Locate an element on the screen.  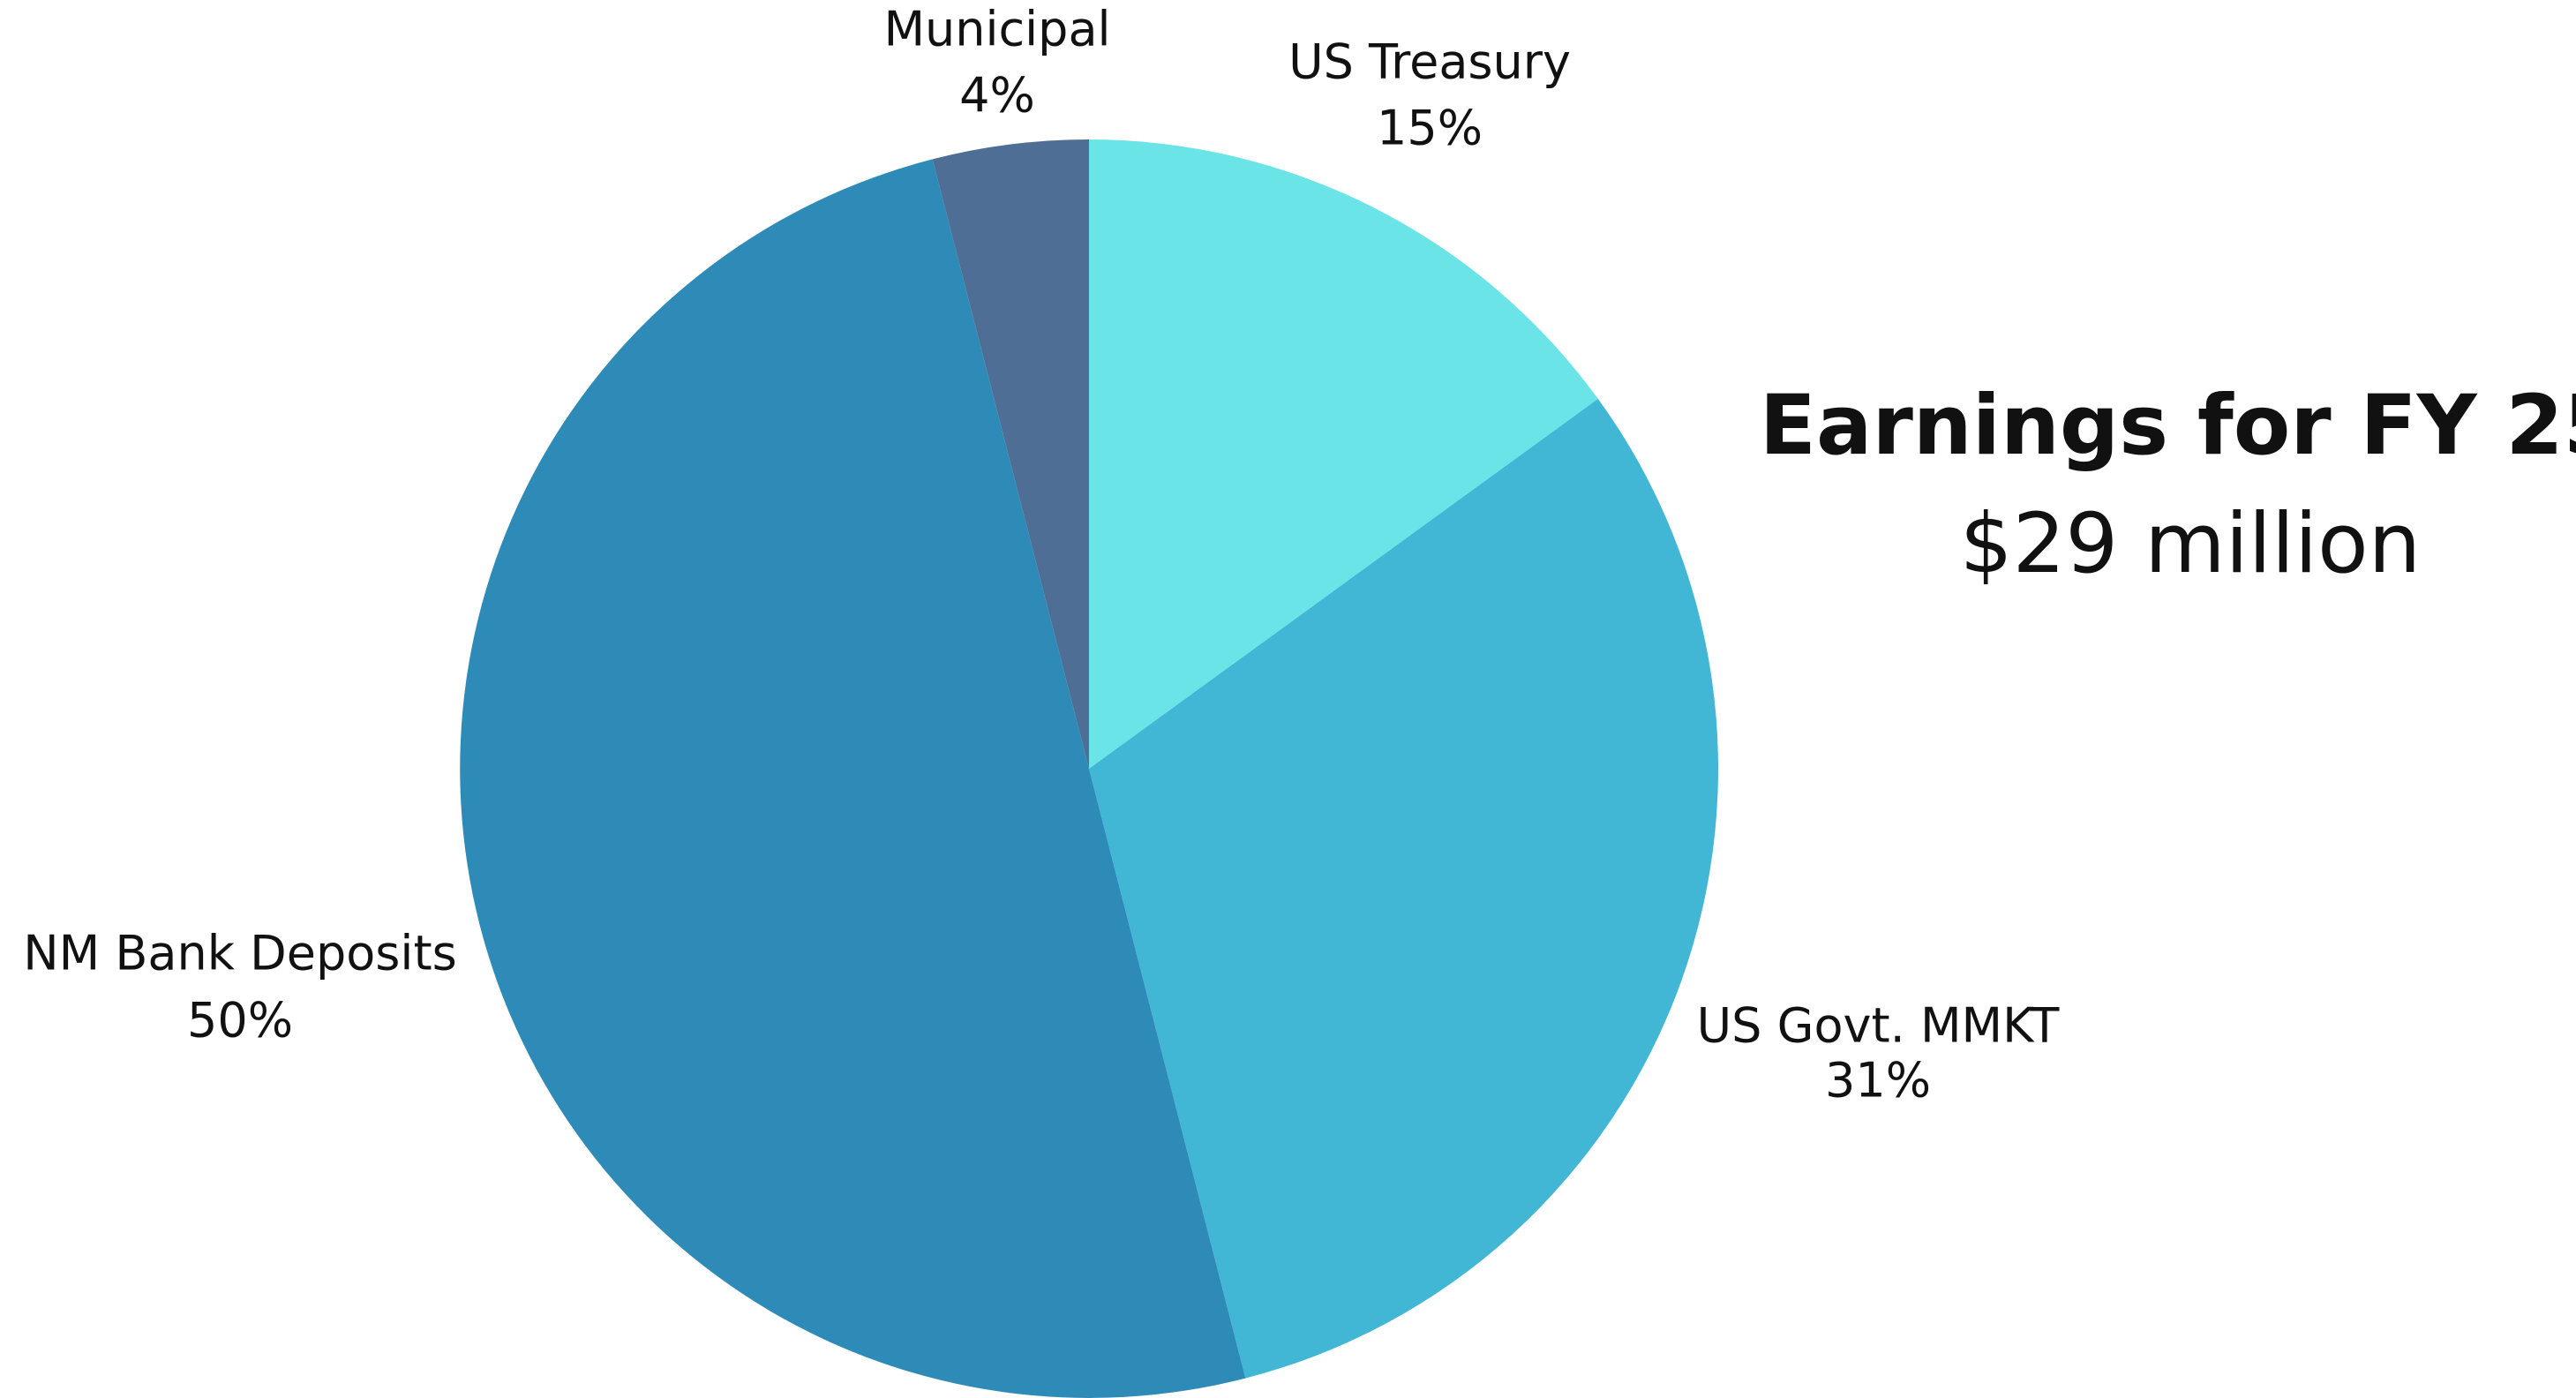
slice-label: Municipal is located at coordinates (996, 29).